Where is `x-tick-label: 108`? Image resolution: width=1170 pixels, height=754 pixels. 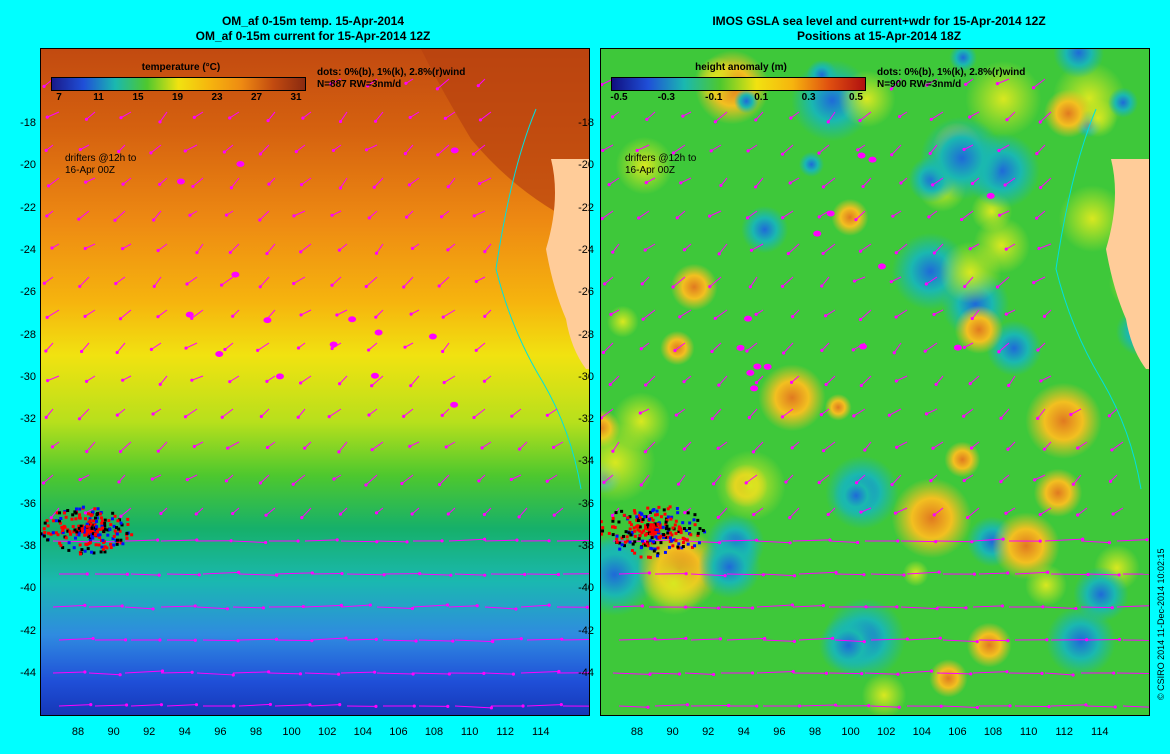
x-tick-label: 108 is located at coordinates (434, 732).